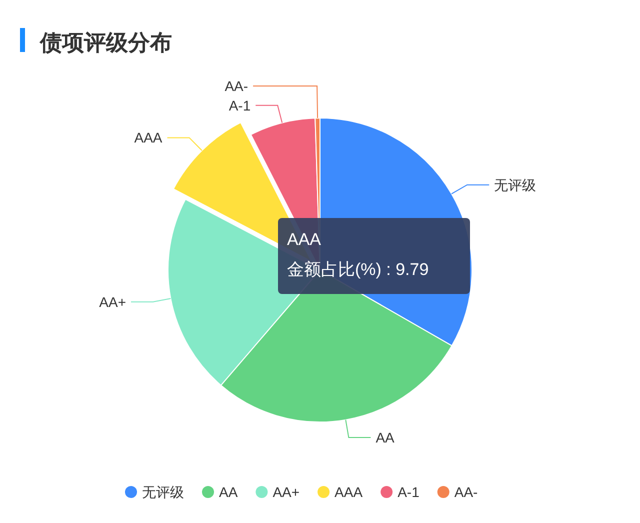  Describe the element at coordinates (358, 269) in the screenshot. I see `text: 金额占比(%) : 9.79` at that location.